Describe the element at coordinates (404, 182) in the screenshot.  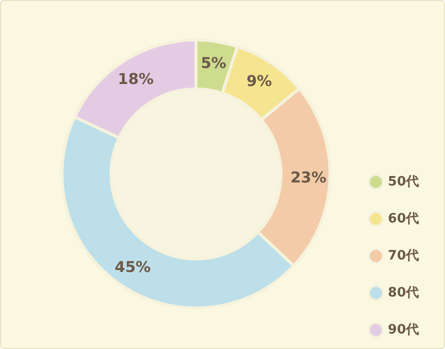
I see `legend-label: 50代` at that location.